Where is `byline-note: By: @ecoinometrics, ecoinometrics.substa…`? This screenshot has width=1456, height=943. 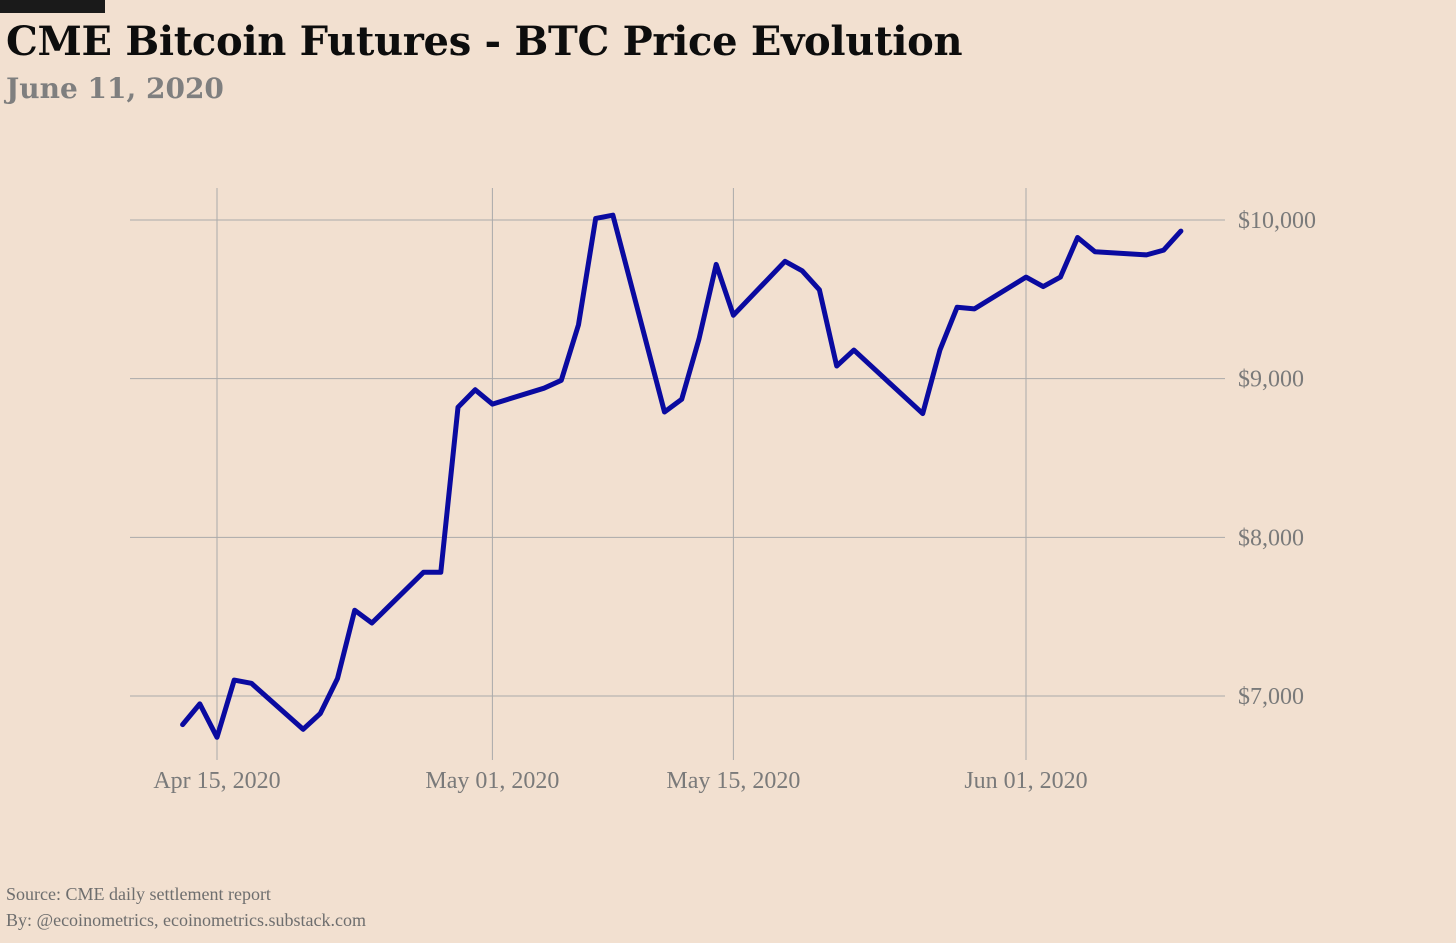
byline-note: By: @ecoinometrics, ecoinometrics.substa… is located at coordinates (186, 920).